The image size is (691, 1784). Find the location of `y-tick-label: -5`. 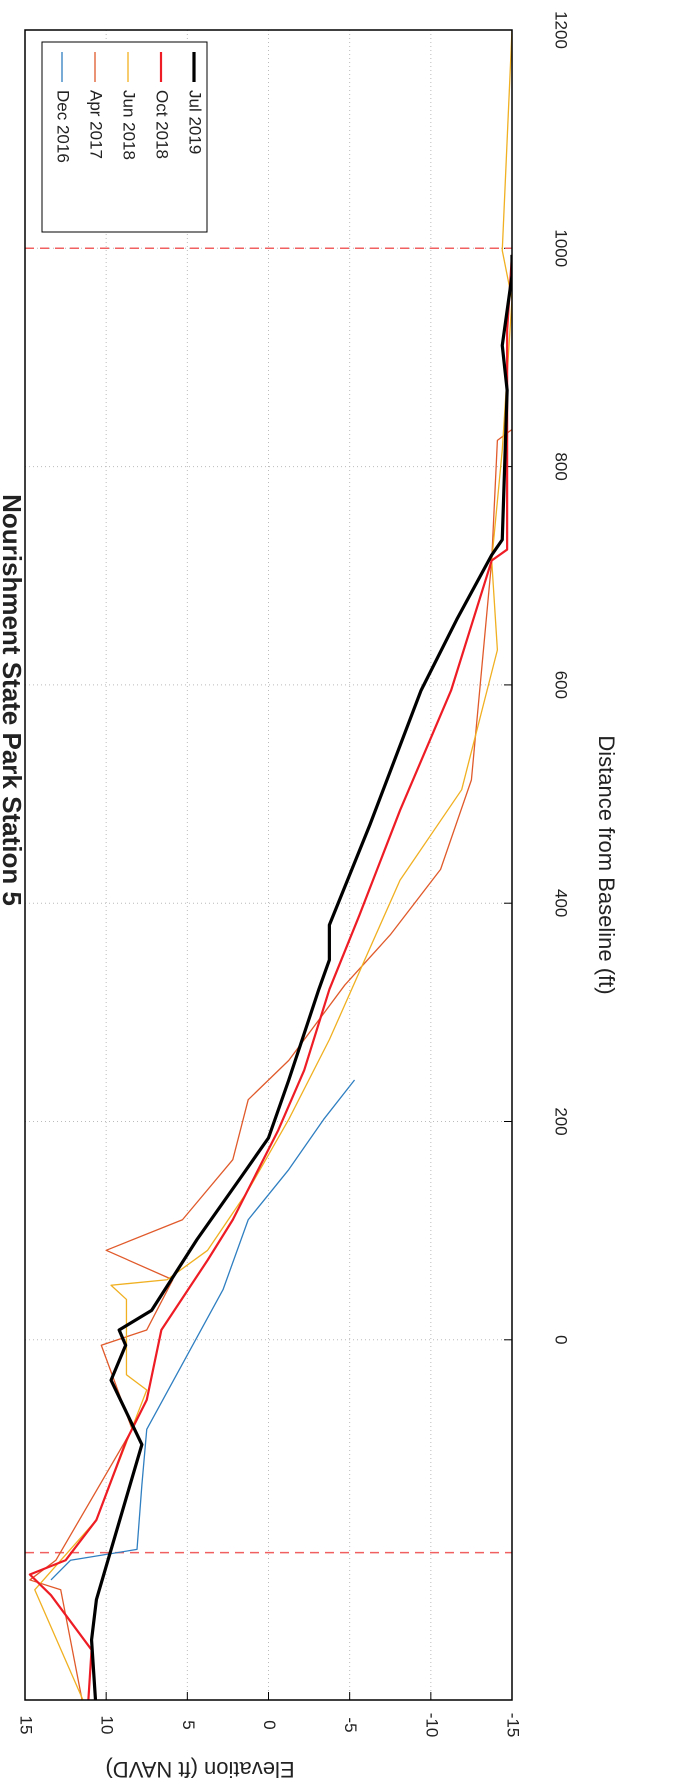

y-tick-label: -5 is located at coordinates (350, 1724).